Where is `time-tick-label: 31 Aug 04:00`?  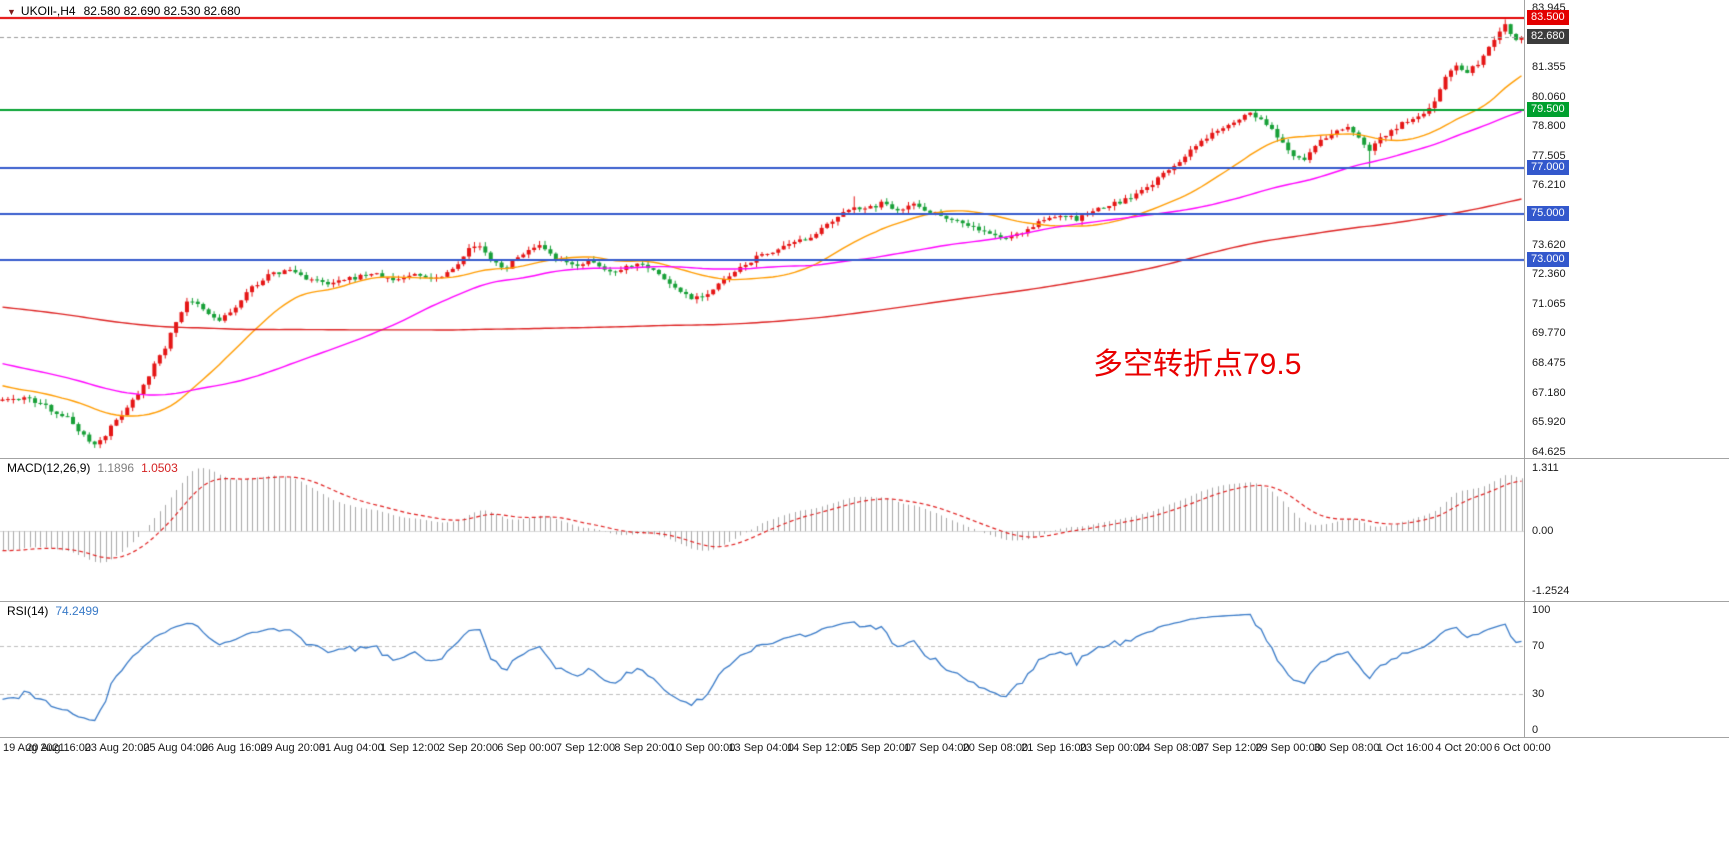 time-tick-label: 31 Aug 04:00 is located at coordinates (351, 748).